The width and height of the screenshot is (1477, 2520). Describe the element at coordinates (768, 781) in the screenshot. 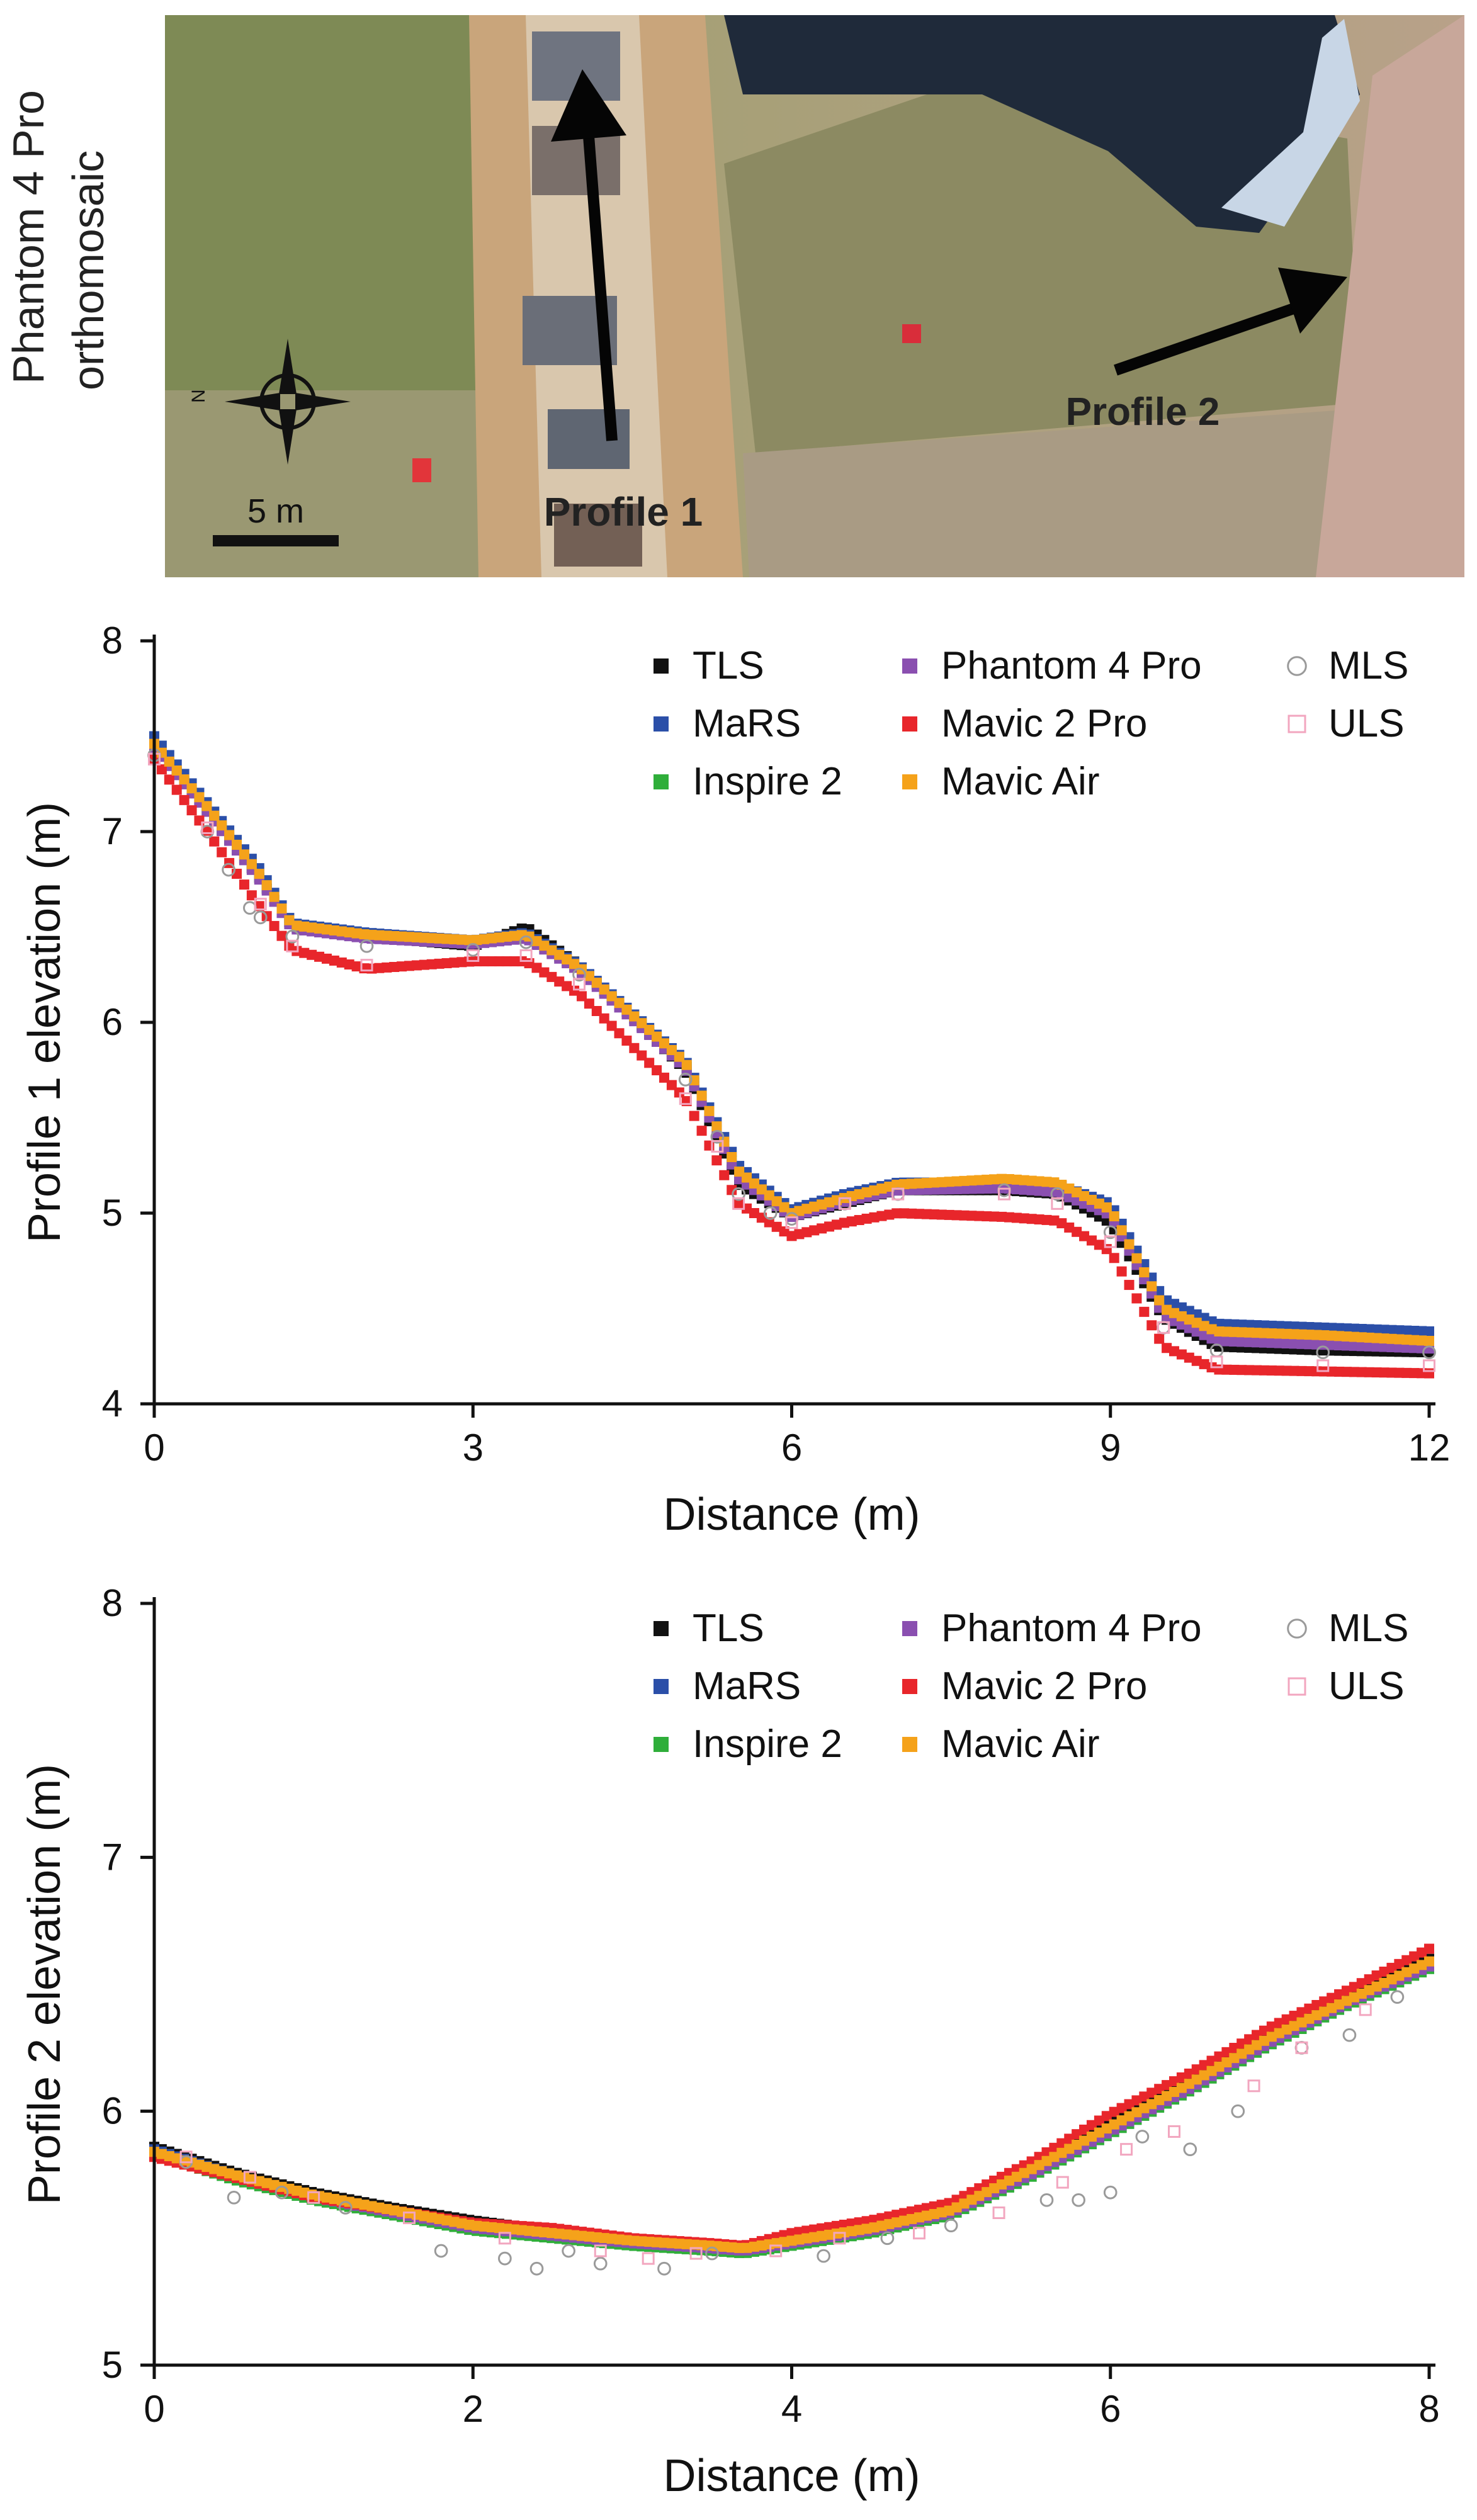

I see `legend-label: Inspire 2` at that location.